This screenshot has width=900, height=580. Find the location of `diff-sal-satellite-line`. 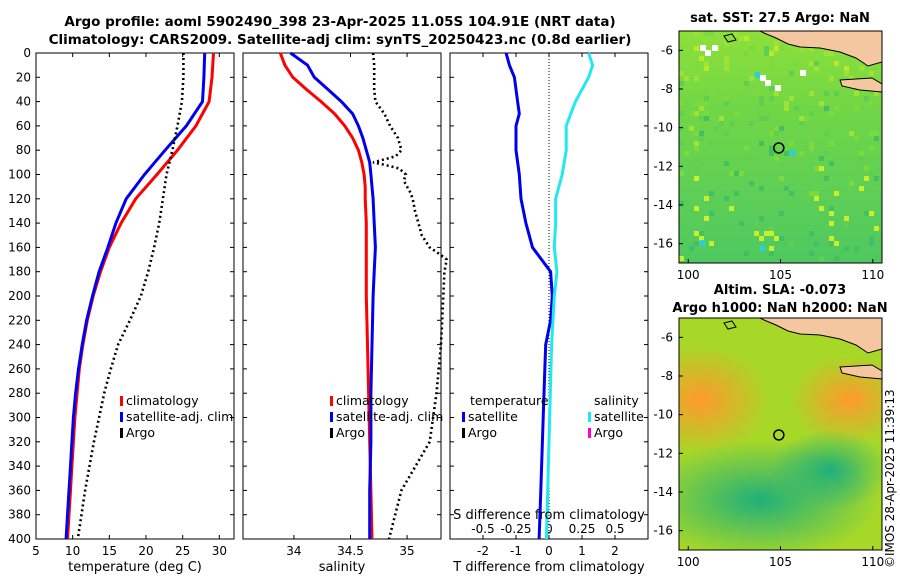

diff-sal-satellite-line is located at coordinates (569, 296).